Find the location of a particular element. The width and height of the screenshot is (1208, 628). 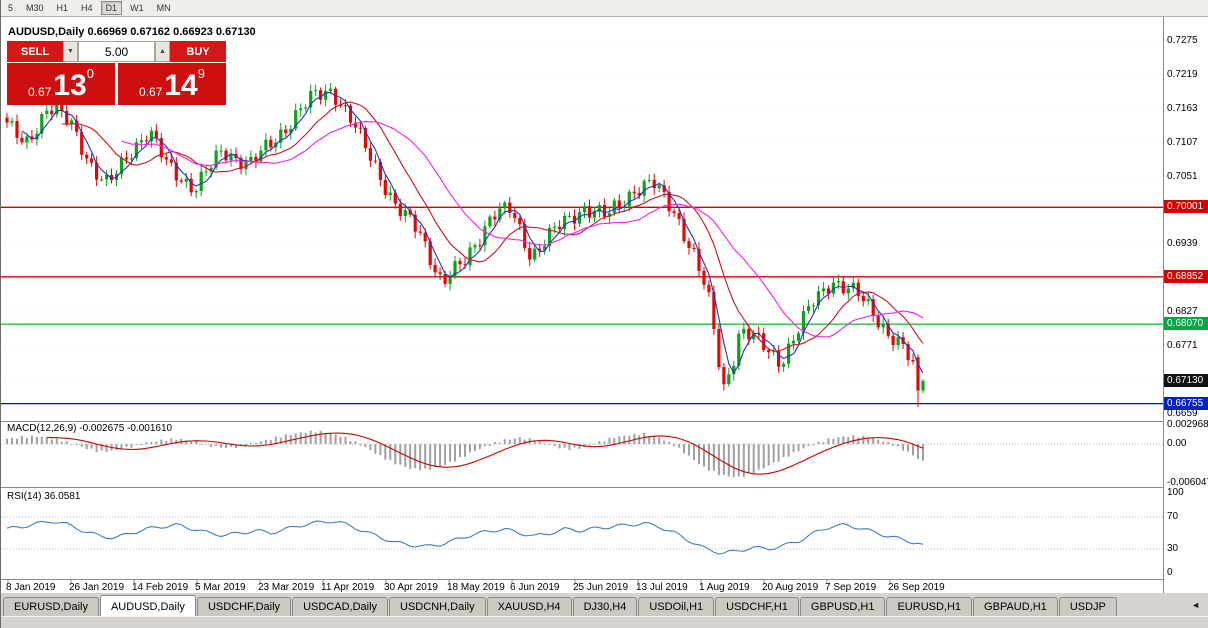

tab-usdcad-daily: USDCAD,Daily is located at coordinates (340, 606).